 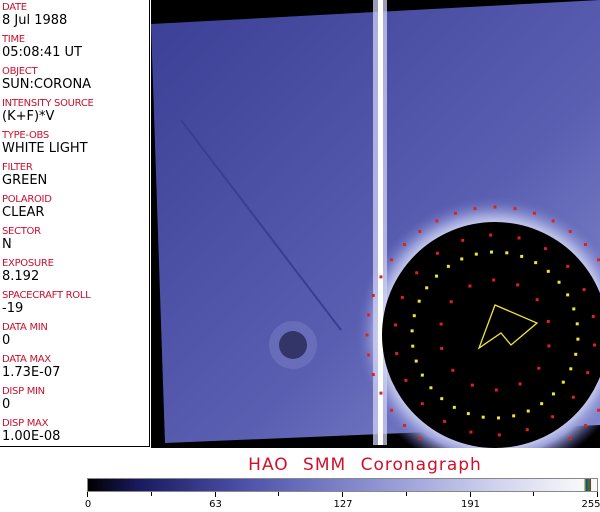 I want to click on meta-value: N, so click(x=7, y=244).